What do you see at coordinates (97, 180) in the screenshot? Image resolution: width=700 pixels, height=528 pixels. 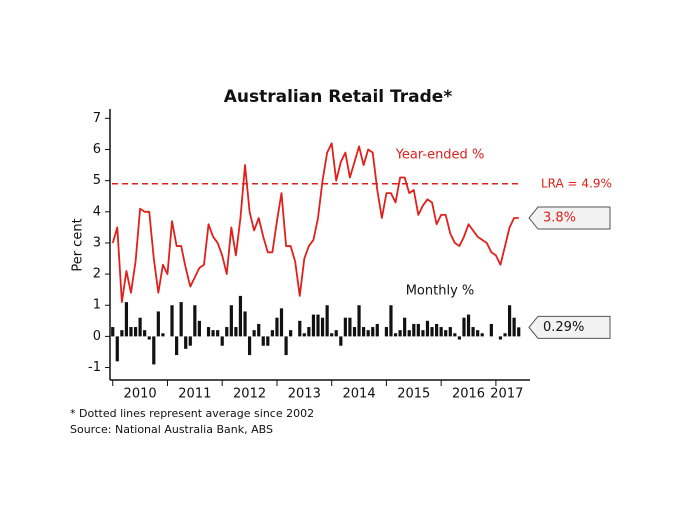 I see `y-tick-label: 5` at bounding box center [97, 180].